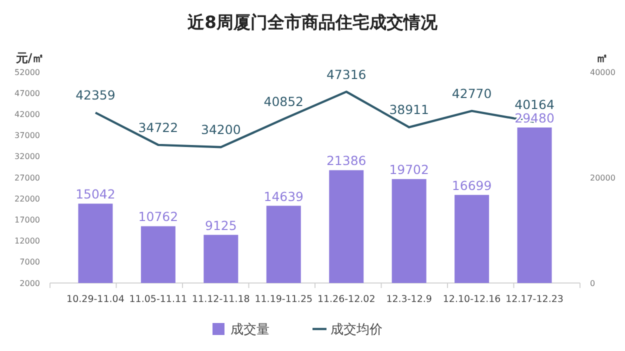 The width and height of the screenshot is (625, 351). What do you see at coordinates (221, 299) in the screenshot?
I see `x-tick-label: 11.12-11.18` at bounding box center [221, 299].